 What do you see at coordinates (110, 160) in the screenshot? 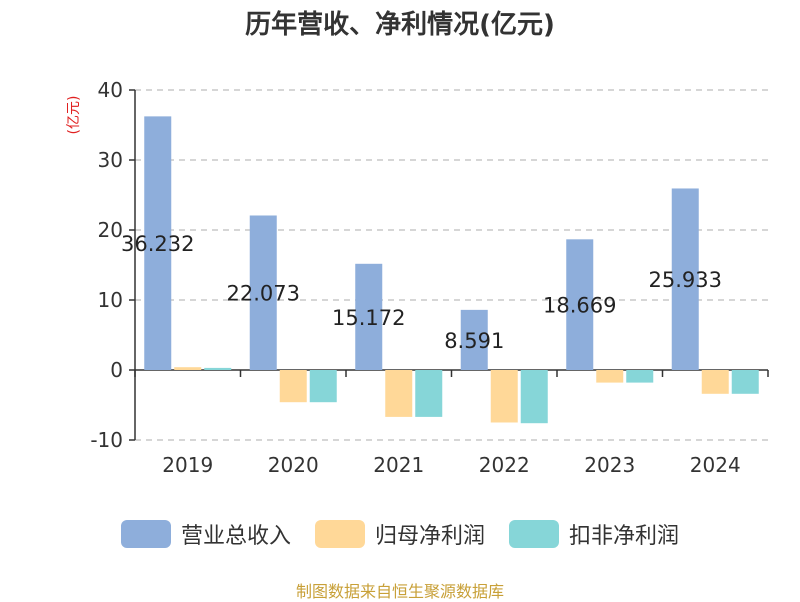
I see `y-tick-label: 30` at bounding box center [110, 160].